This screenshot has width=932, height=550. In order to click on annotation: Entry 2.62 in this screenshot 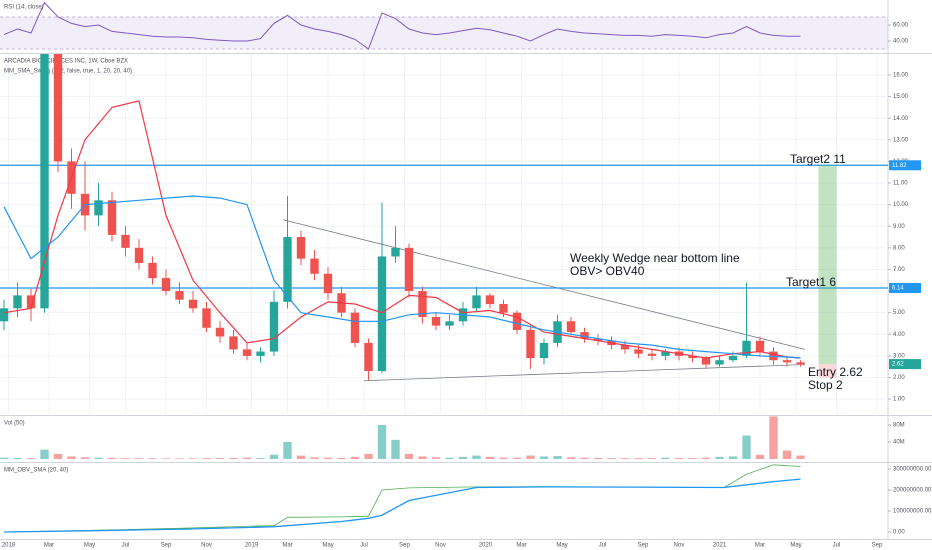, I will do `click(835, 372)`.